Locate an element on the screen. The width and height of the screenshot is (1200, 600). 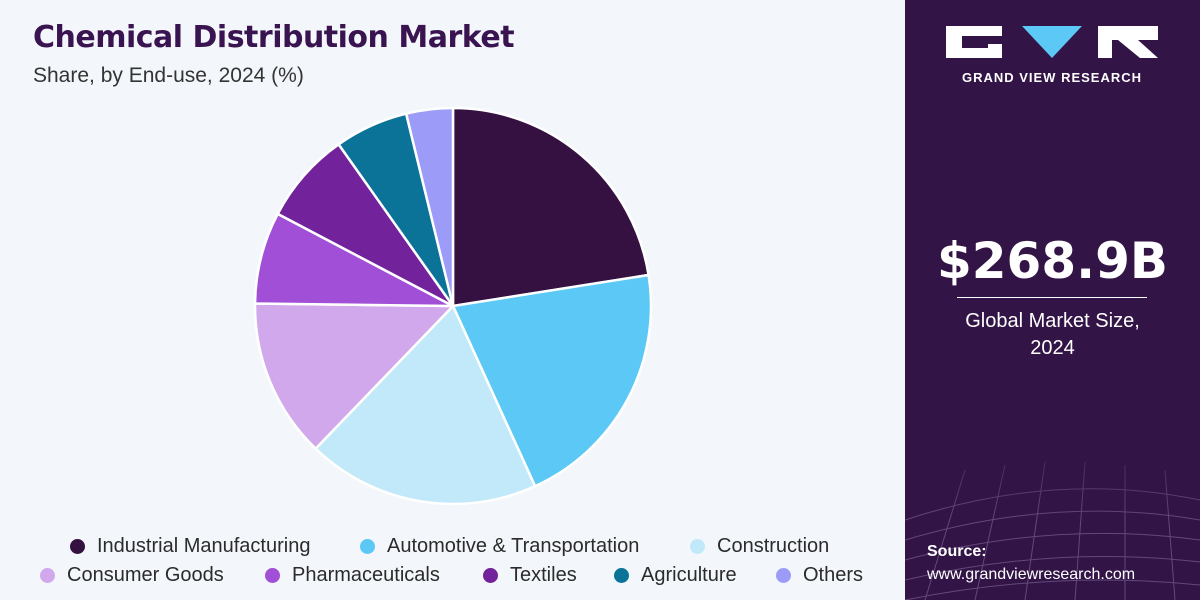
market-size-label-line1: Global Market Size, is located at coordinates (1052, 321).